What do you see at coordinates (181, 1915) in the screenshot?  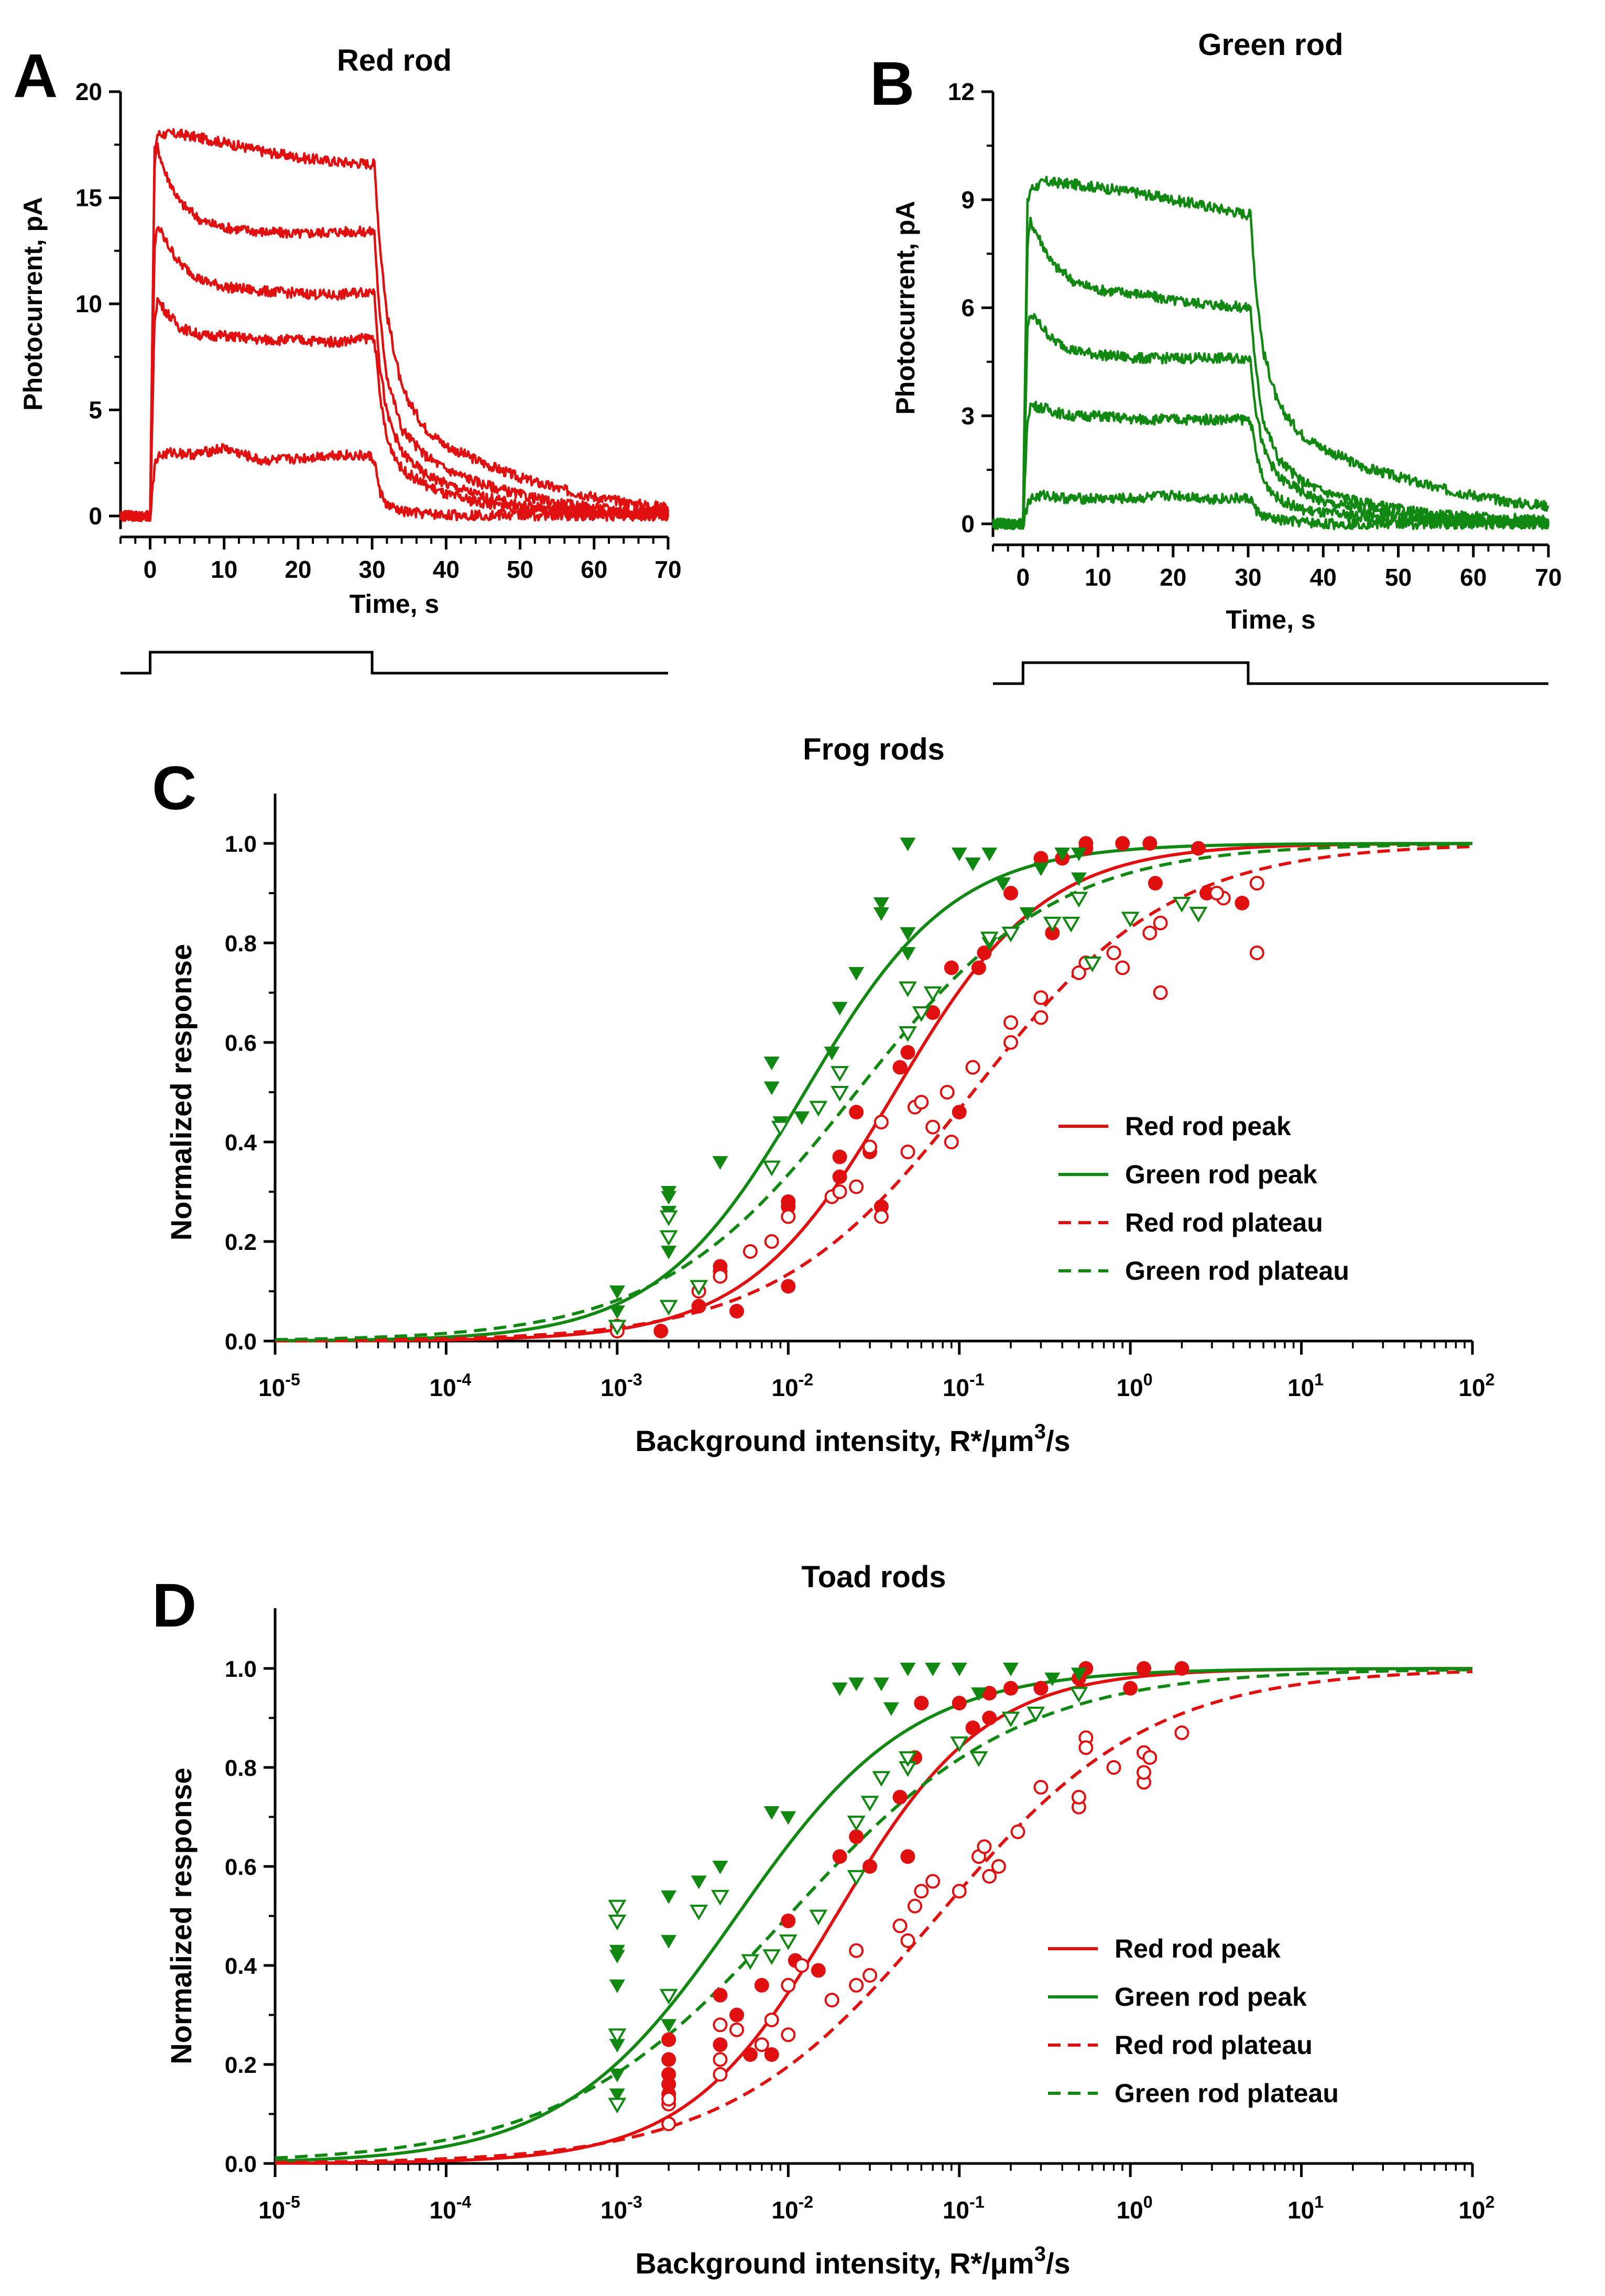 I see `y-axis-label: Normalized response` at bounding box center [181, 1915].